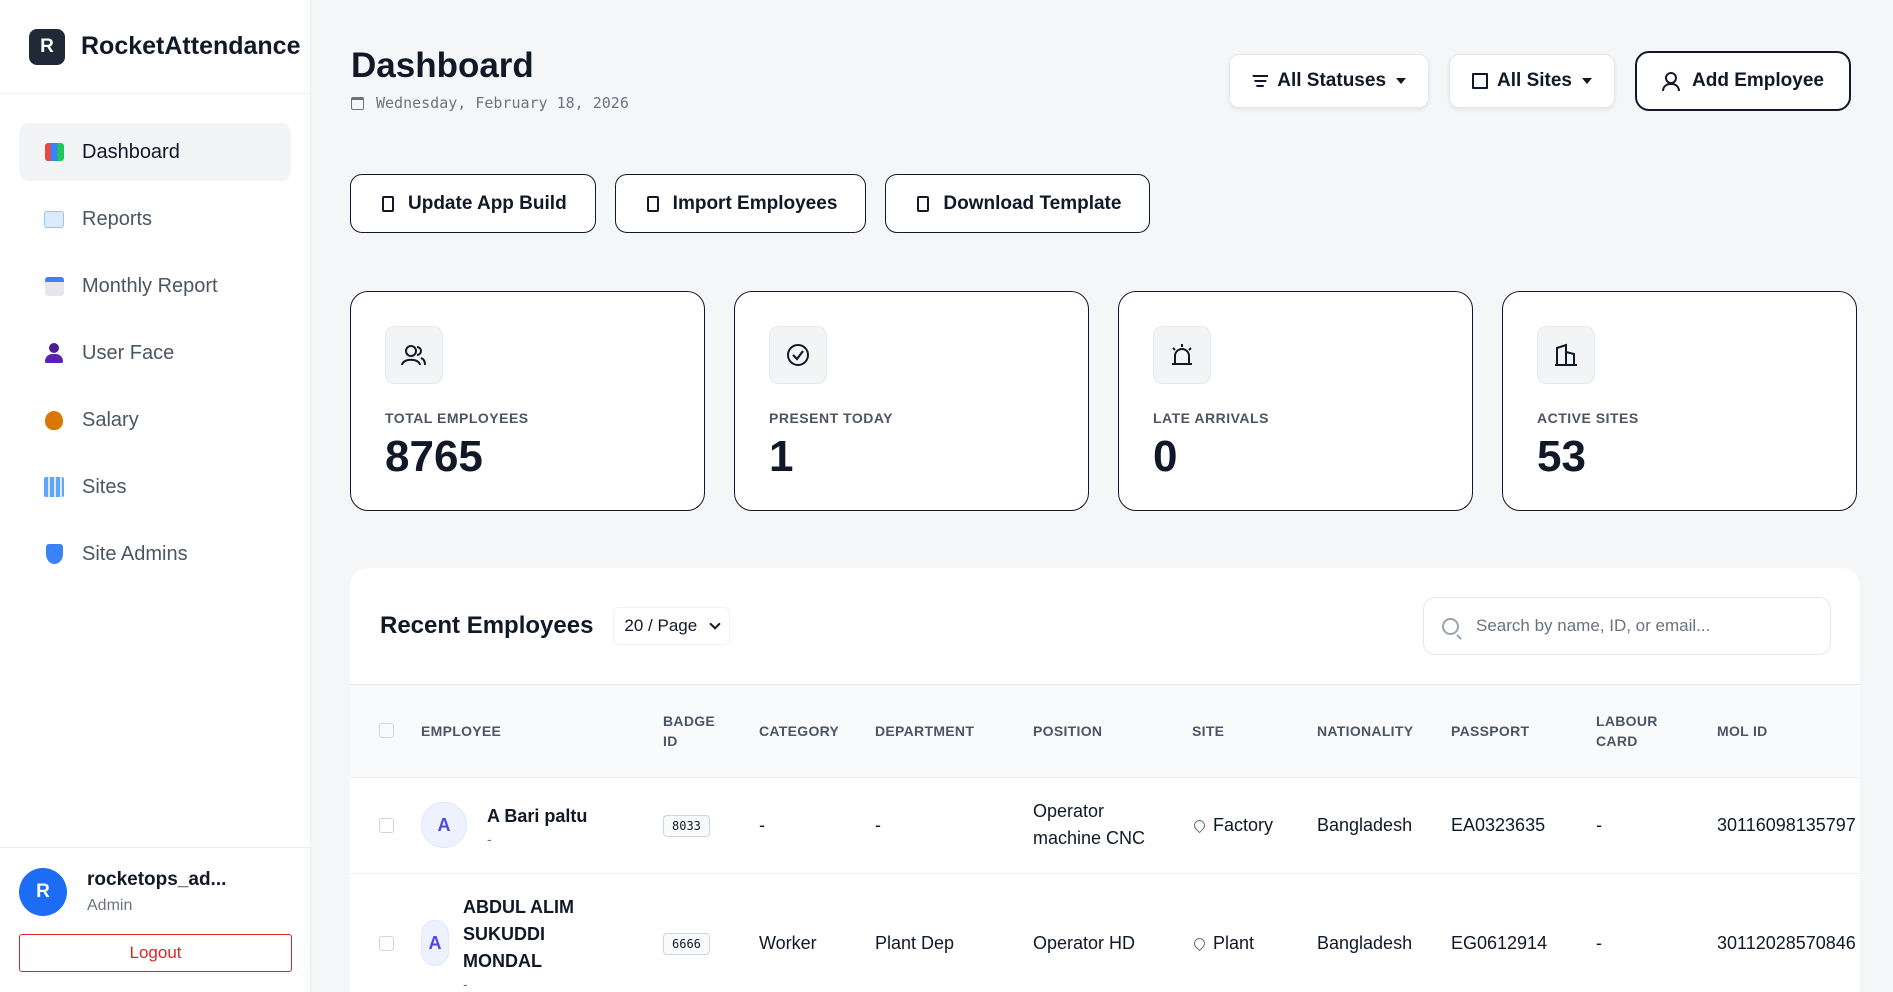  I want to click on shield-icon, so click(54, 554).